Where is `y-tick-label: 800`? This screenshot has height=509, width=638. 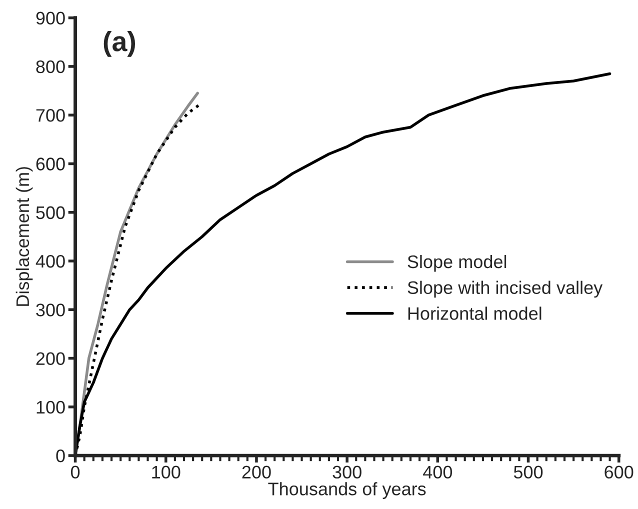
y-tick-label: 800 is located at coordinates (50, 67).